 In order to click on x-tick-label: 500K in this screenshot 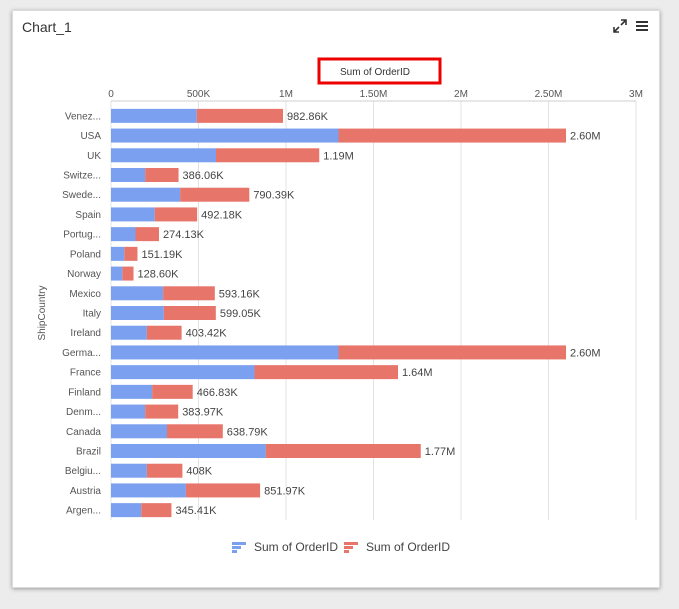, I will do `click(199, 94)`.